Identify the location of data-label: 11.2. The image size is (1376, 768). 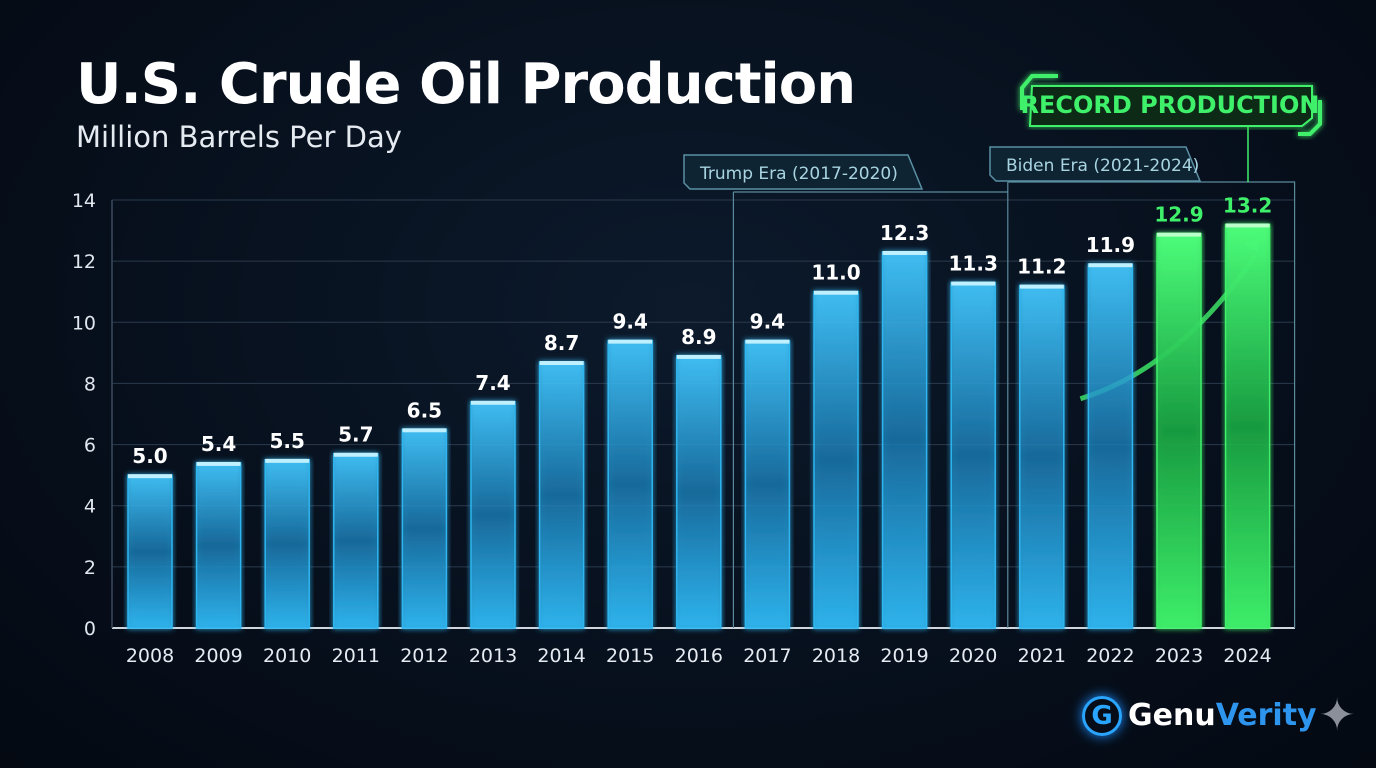
(1041, 267).